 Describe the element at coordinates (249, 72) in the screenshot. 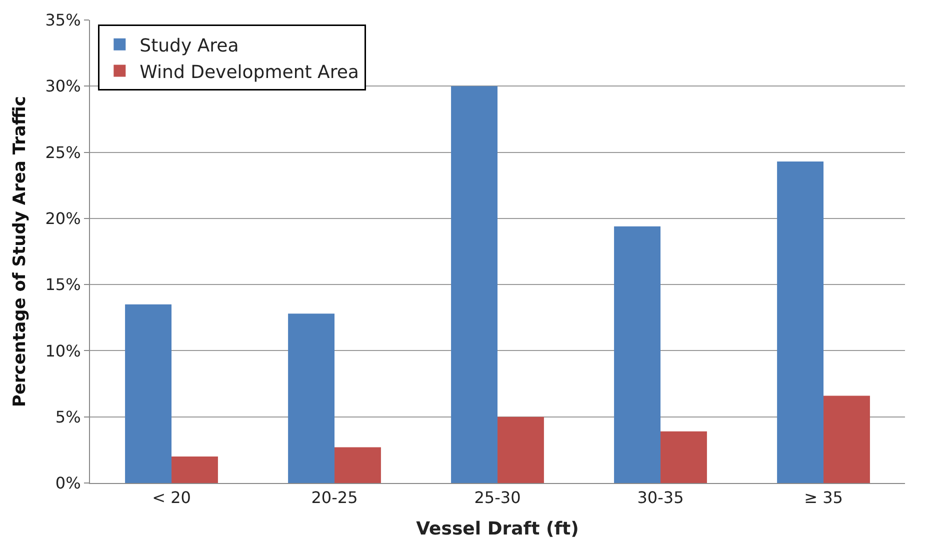

I see `legend-label: Wind Development Area` at that location.